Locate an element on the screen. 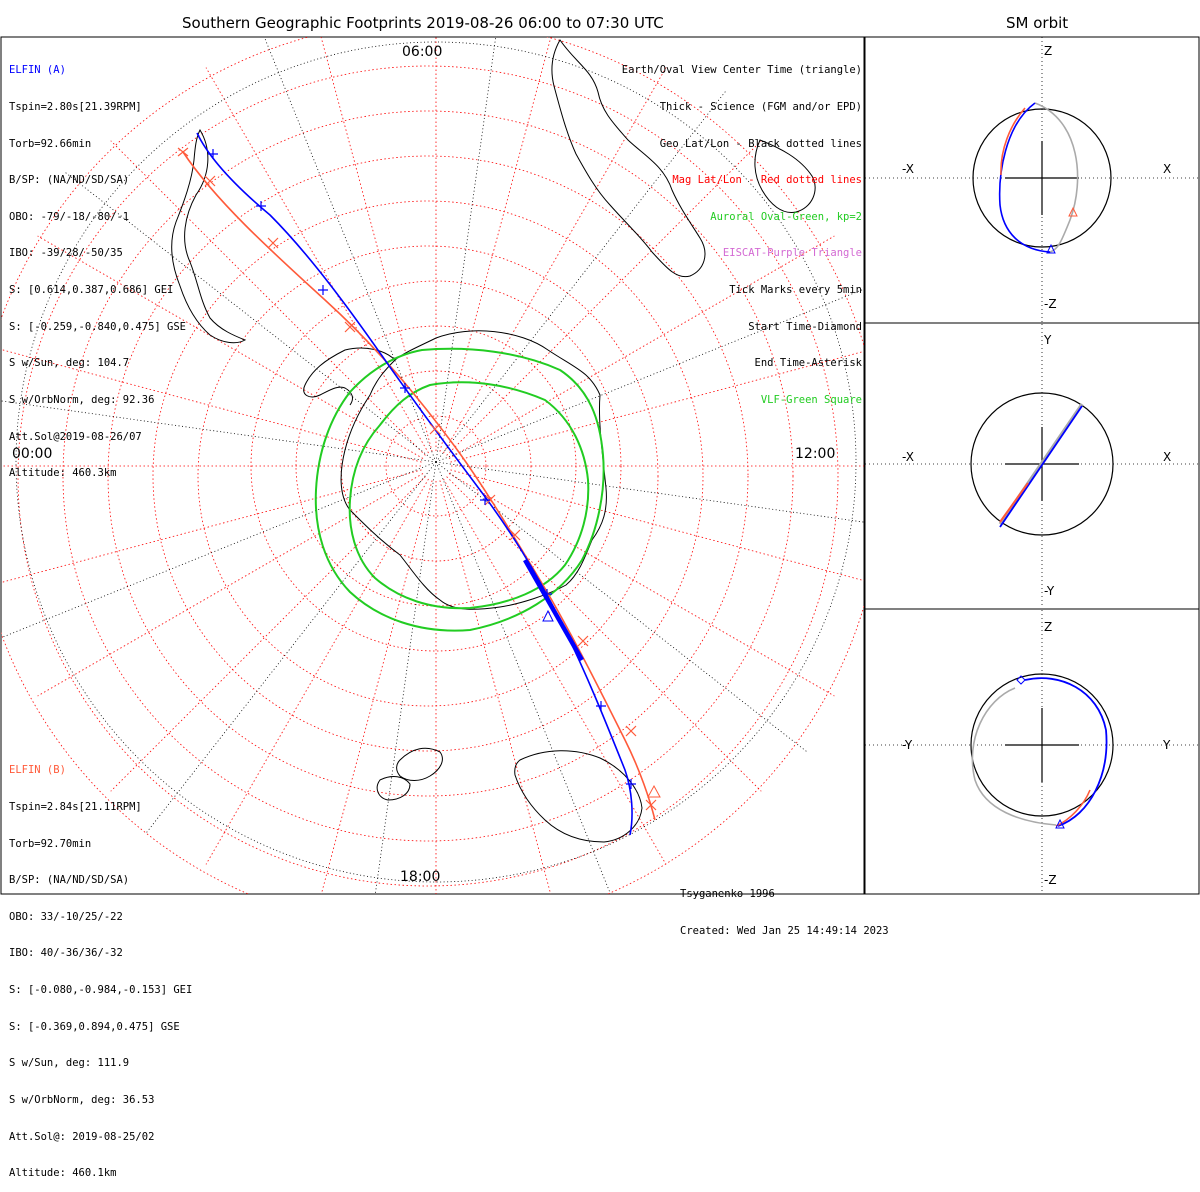 The height and width of the screenshot is (1192, 1200). africa-coast is located at coordinates (628, 158).